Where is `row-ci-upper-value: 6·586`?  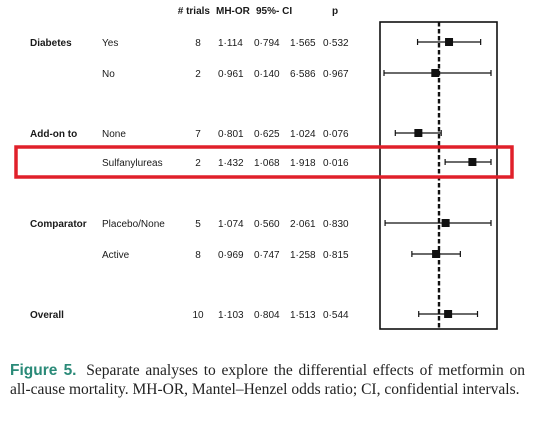 row-ci-upper-value: 6·586 is located at coordinates (303, 74).